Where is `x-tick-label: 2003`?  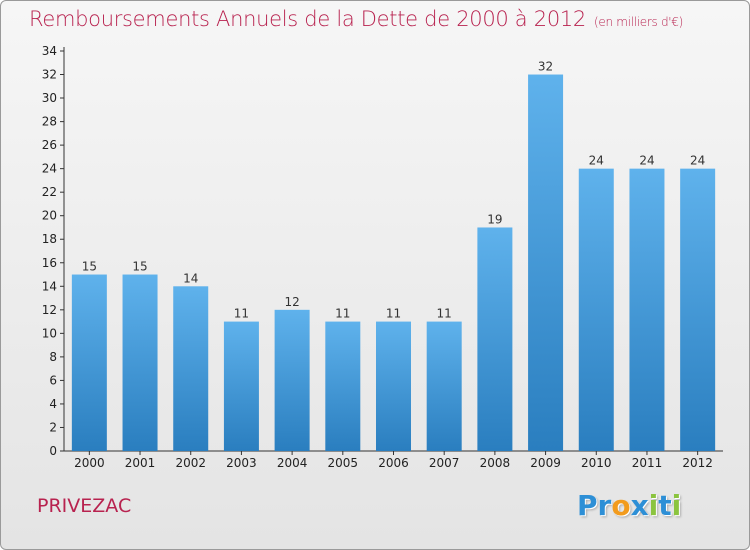
x-tick-label: 2003 is located at coordinates (241, 463).